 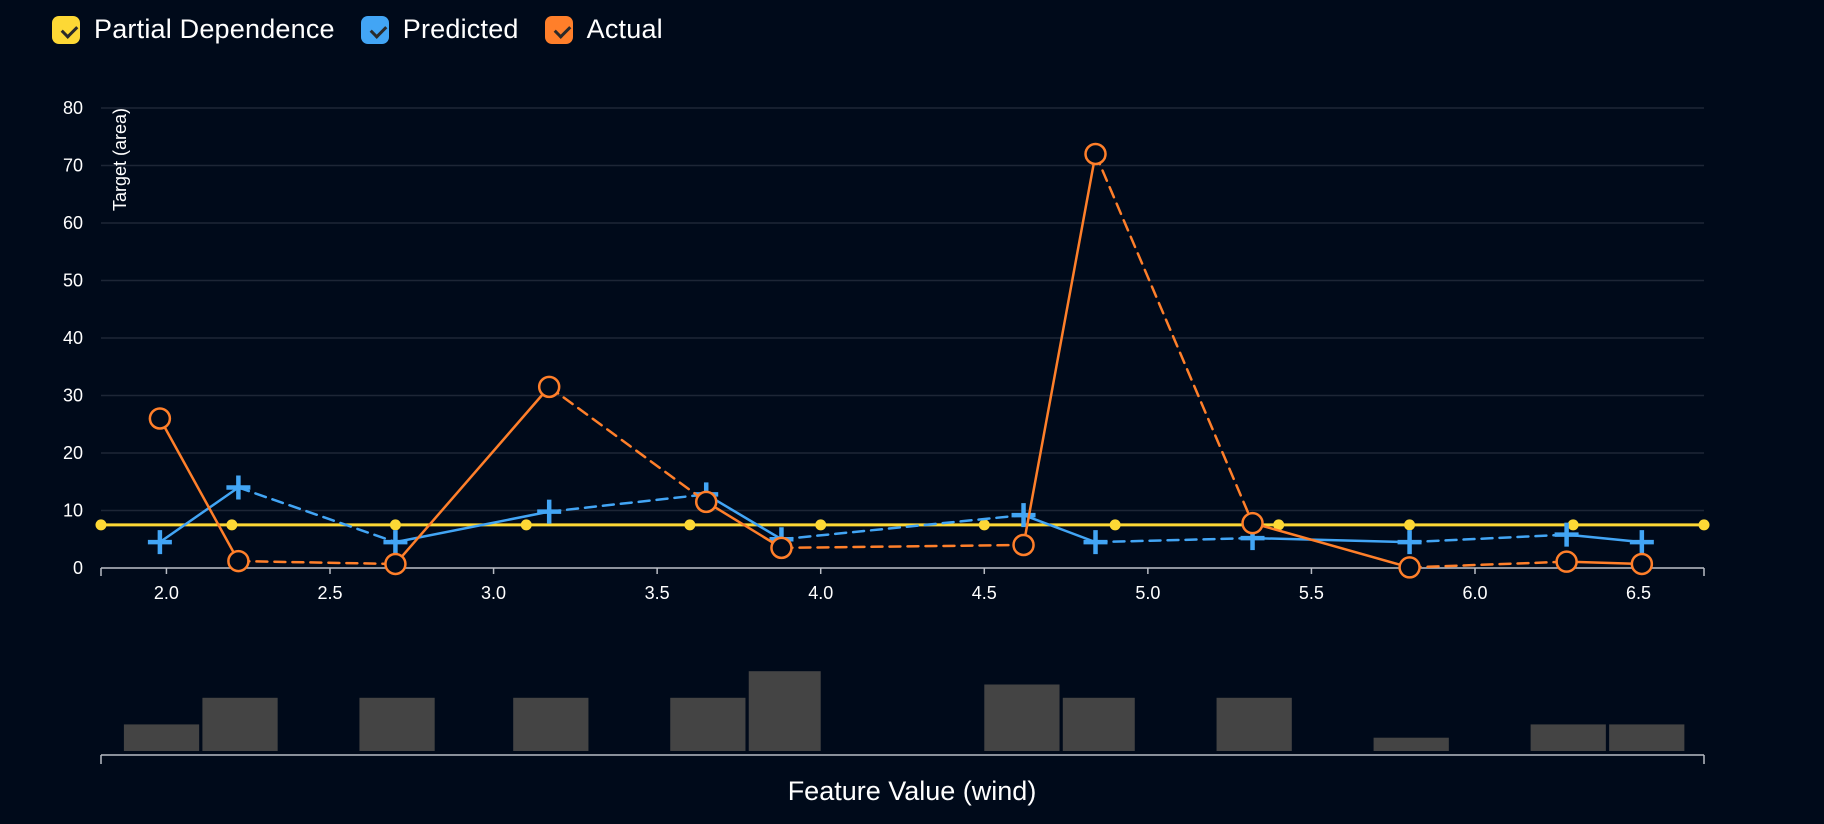 I want to click on y-tick-label: 0, so click(x=78, y=568).